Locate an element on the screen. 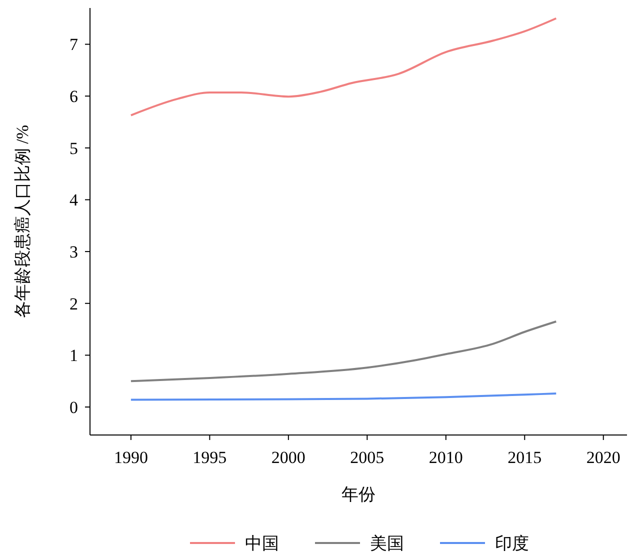  x-tick-label: 2000 is located at coordinates (288, 457).